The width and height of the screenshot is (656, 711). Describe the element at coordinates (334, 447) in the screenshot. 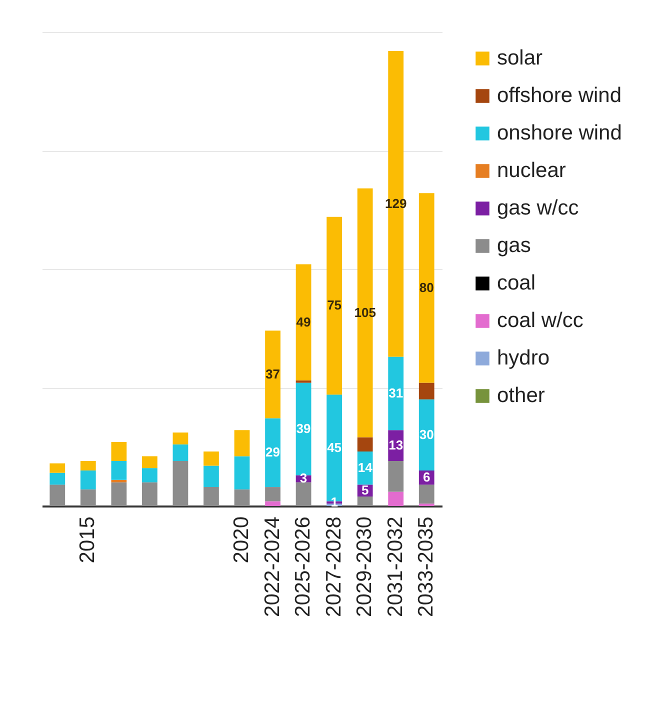

I see `data-label: 45` at that location.